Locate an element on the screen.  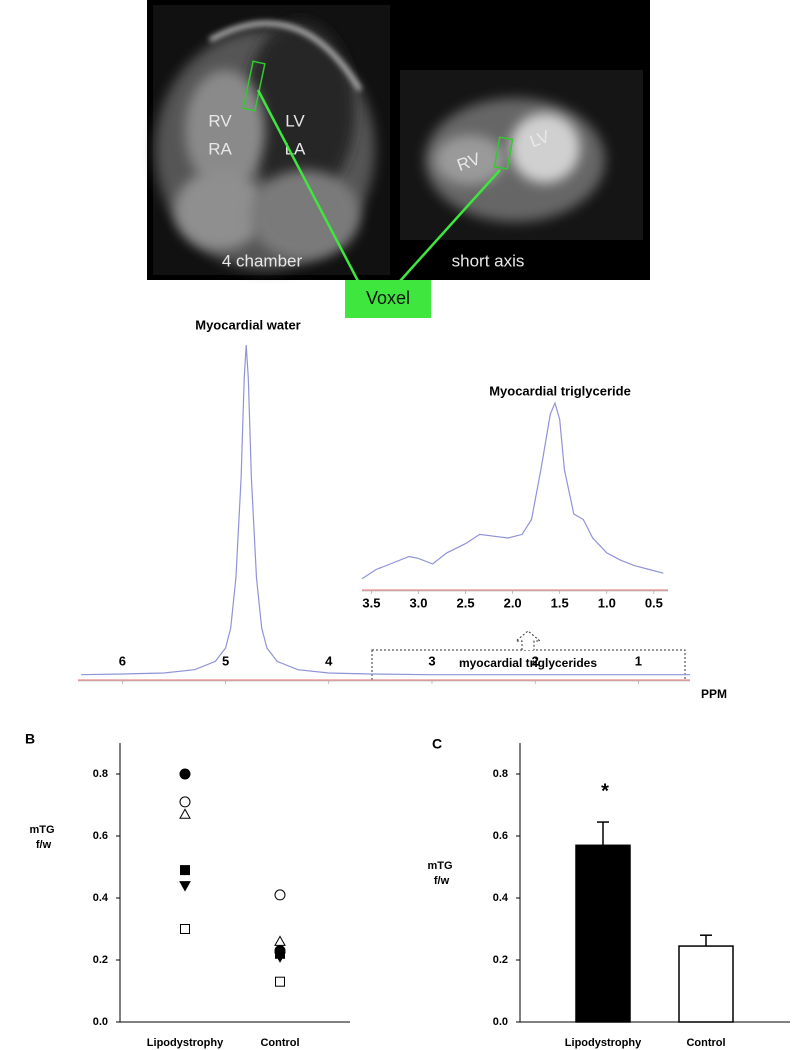
x-tick-label: 4 is located at coordinates (329, 660).